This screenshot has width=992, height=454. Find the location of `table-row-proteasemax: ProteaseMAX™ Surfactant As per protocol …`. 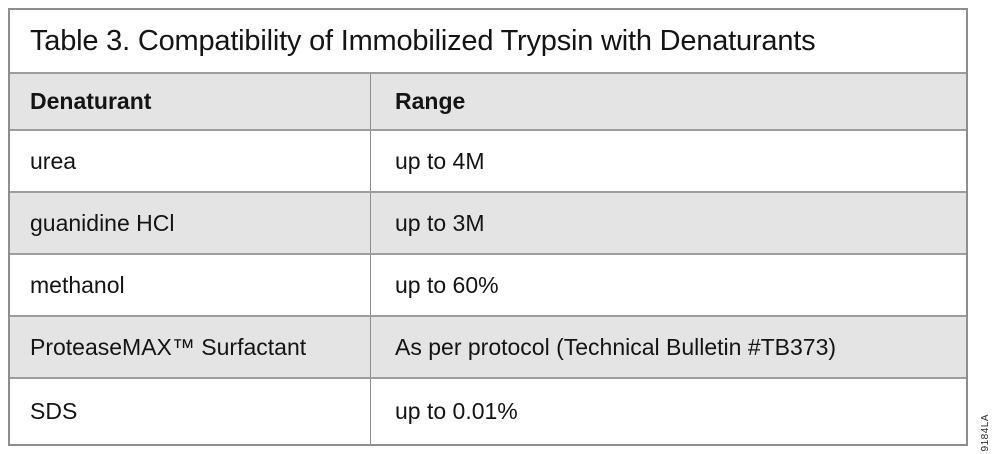

table-row-proteasemax: ProteaseMAX™ Surfactant As per protocol … is located at coordinates (488, 346).